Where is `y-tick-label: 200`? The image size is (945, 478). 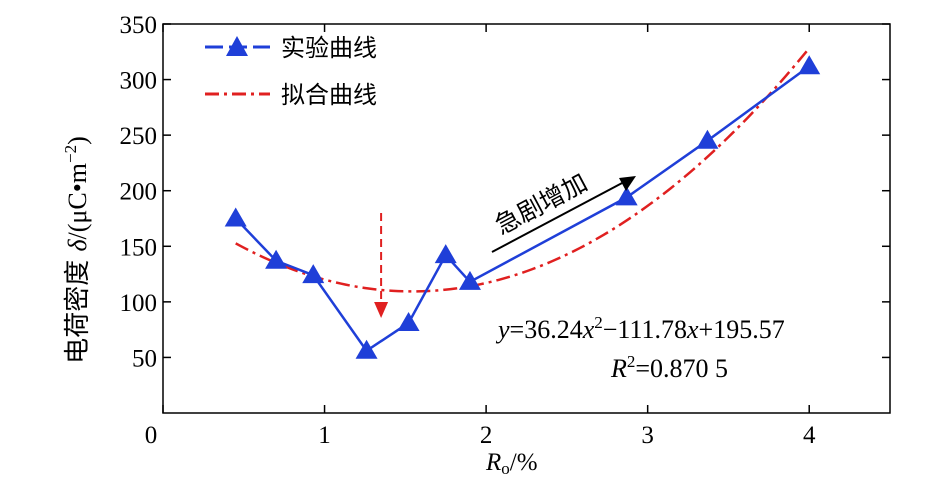
y-tick-label: 200 is located at coordinates (139, 192).